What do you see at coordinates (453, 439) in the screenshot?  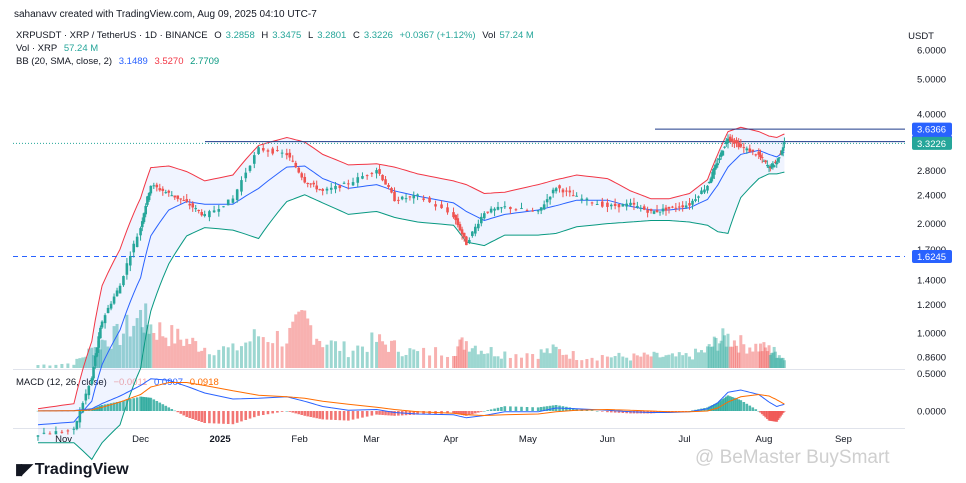 I see `time-axis: Nov Dec 2025 Feb Mar Apr May Jun Jul Aug Sep` at bounding box center [453, 439].